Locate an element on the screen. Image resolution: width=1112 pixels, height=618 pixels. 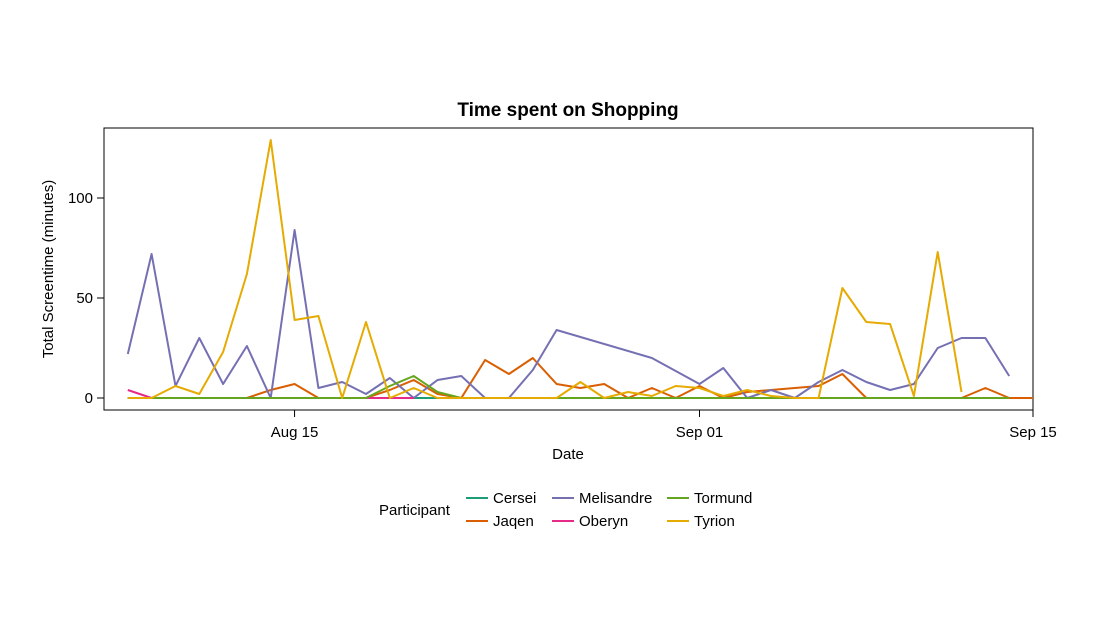
legend-title: Participant is located at coordinates (415, 510).